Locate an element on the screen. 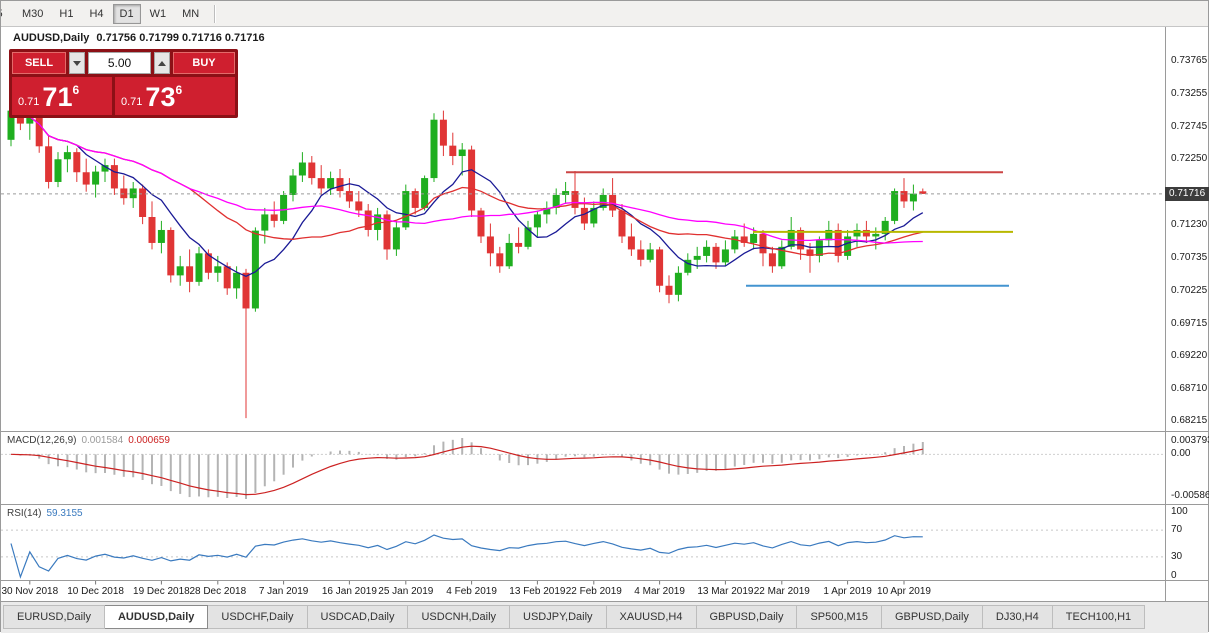 Image resolution: width=1209 pixels, height=633 pixels. toolbar-separator is located at coordinates (215, 13).